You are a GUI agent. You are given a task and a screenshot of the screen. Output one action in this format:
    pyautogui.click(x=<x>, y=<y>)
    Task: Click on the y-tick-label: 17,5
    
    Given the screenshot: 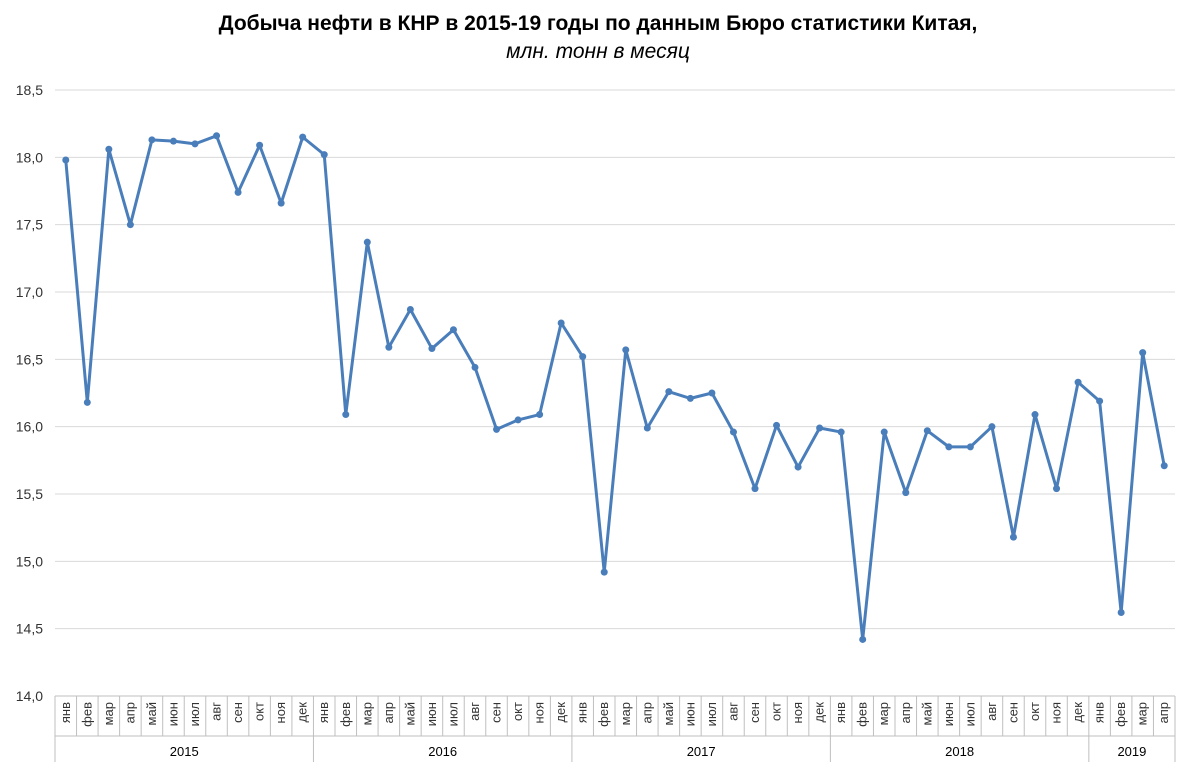 What is the action you would take?
    pyautogui.click(x=29, y=225)
    